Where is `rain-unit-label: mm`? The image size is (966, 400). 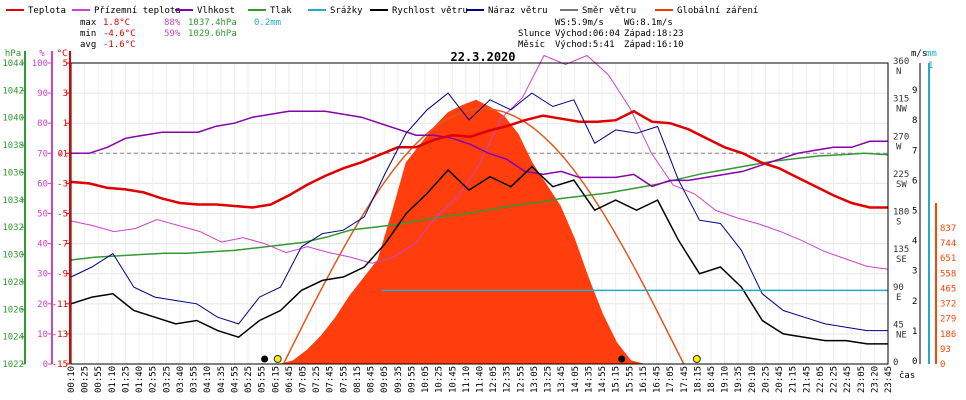 rain-unit-label: mm is located at coordinates (931, 54).